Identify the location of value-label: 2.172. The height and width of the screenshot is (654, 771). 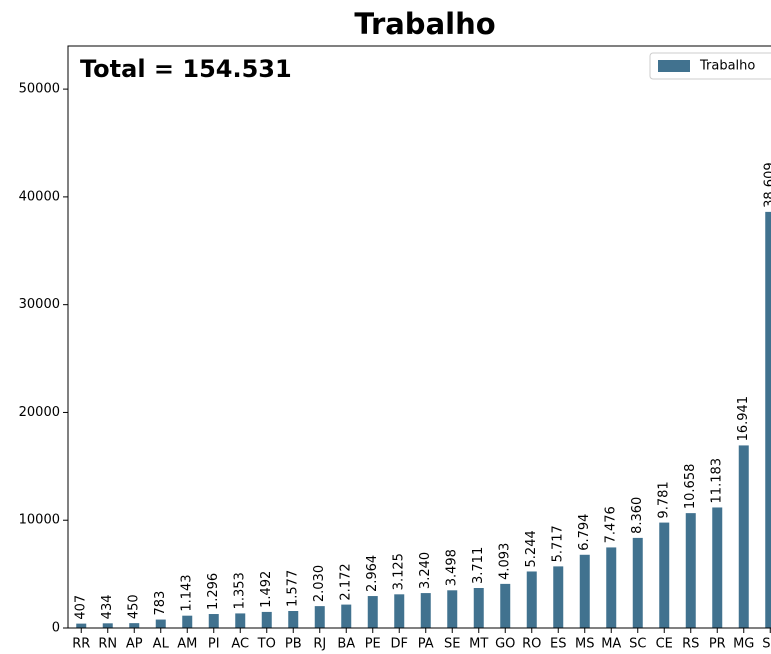
(346, 581).